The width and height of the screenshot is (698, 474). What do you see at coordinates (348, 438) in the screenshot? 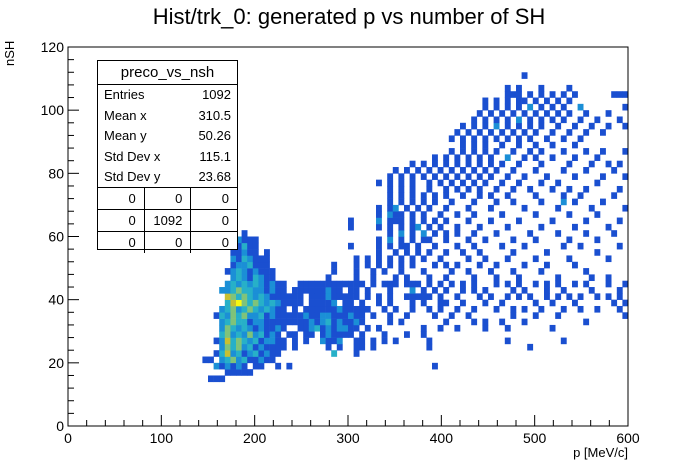
I see `x-tick-label: 300` at bounding box center [348, 438].